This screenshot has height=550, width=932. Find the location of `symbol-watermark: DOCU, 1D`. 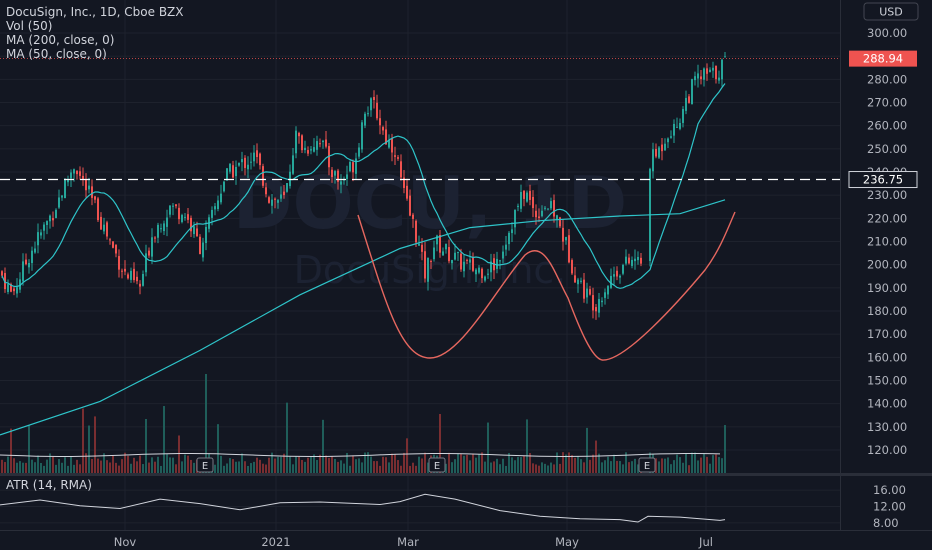

symbol-watermark: DOCU, 1D is located at coordinates (430, 203).